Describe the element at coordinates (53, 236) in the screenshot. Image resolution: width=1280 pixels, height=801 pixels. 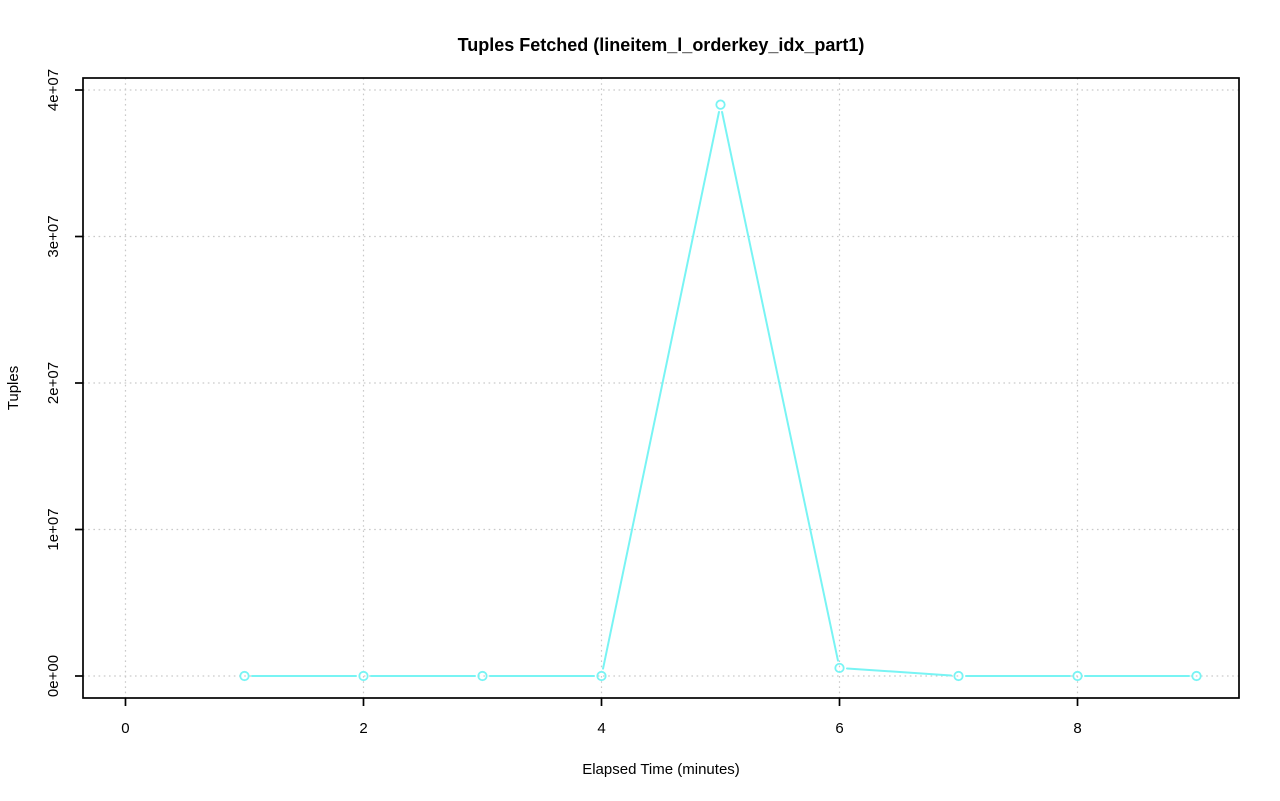
I see `y-tick-label: 3e+07` at that location.